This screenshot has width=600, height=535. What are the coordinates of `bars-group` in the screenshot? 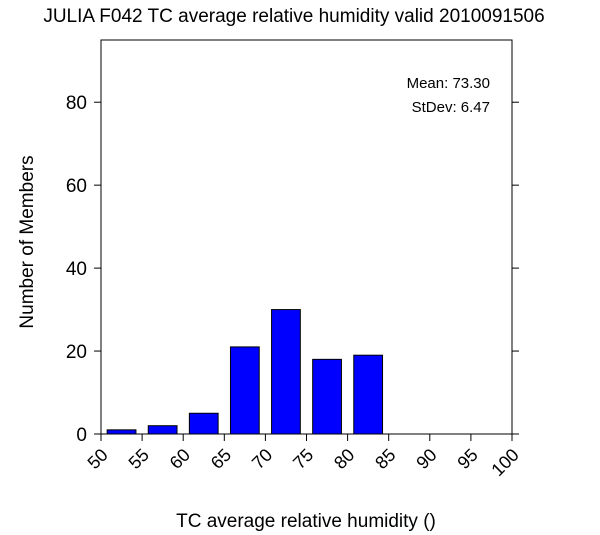 It's located at (245, 372).